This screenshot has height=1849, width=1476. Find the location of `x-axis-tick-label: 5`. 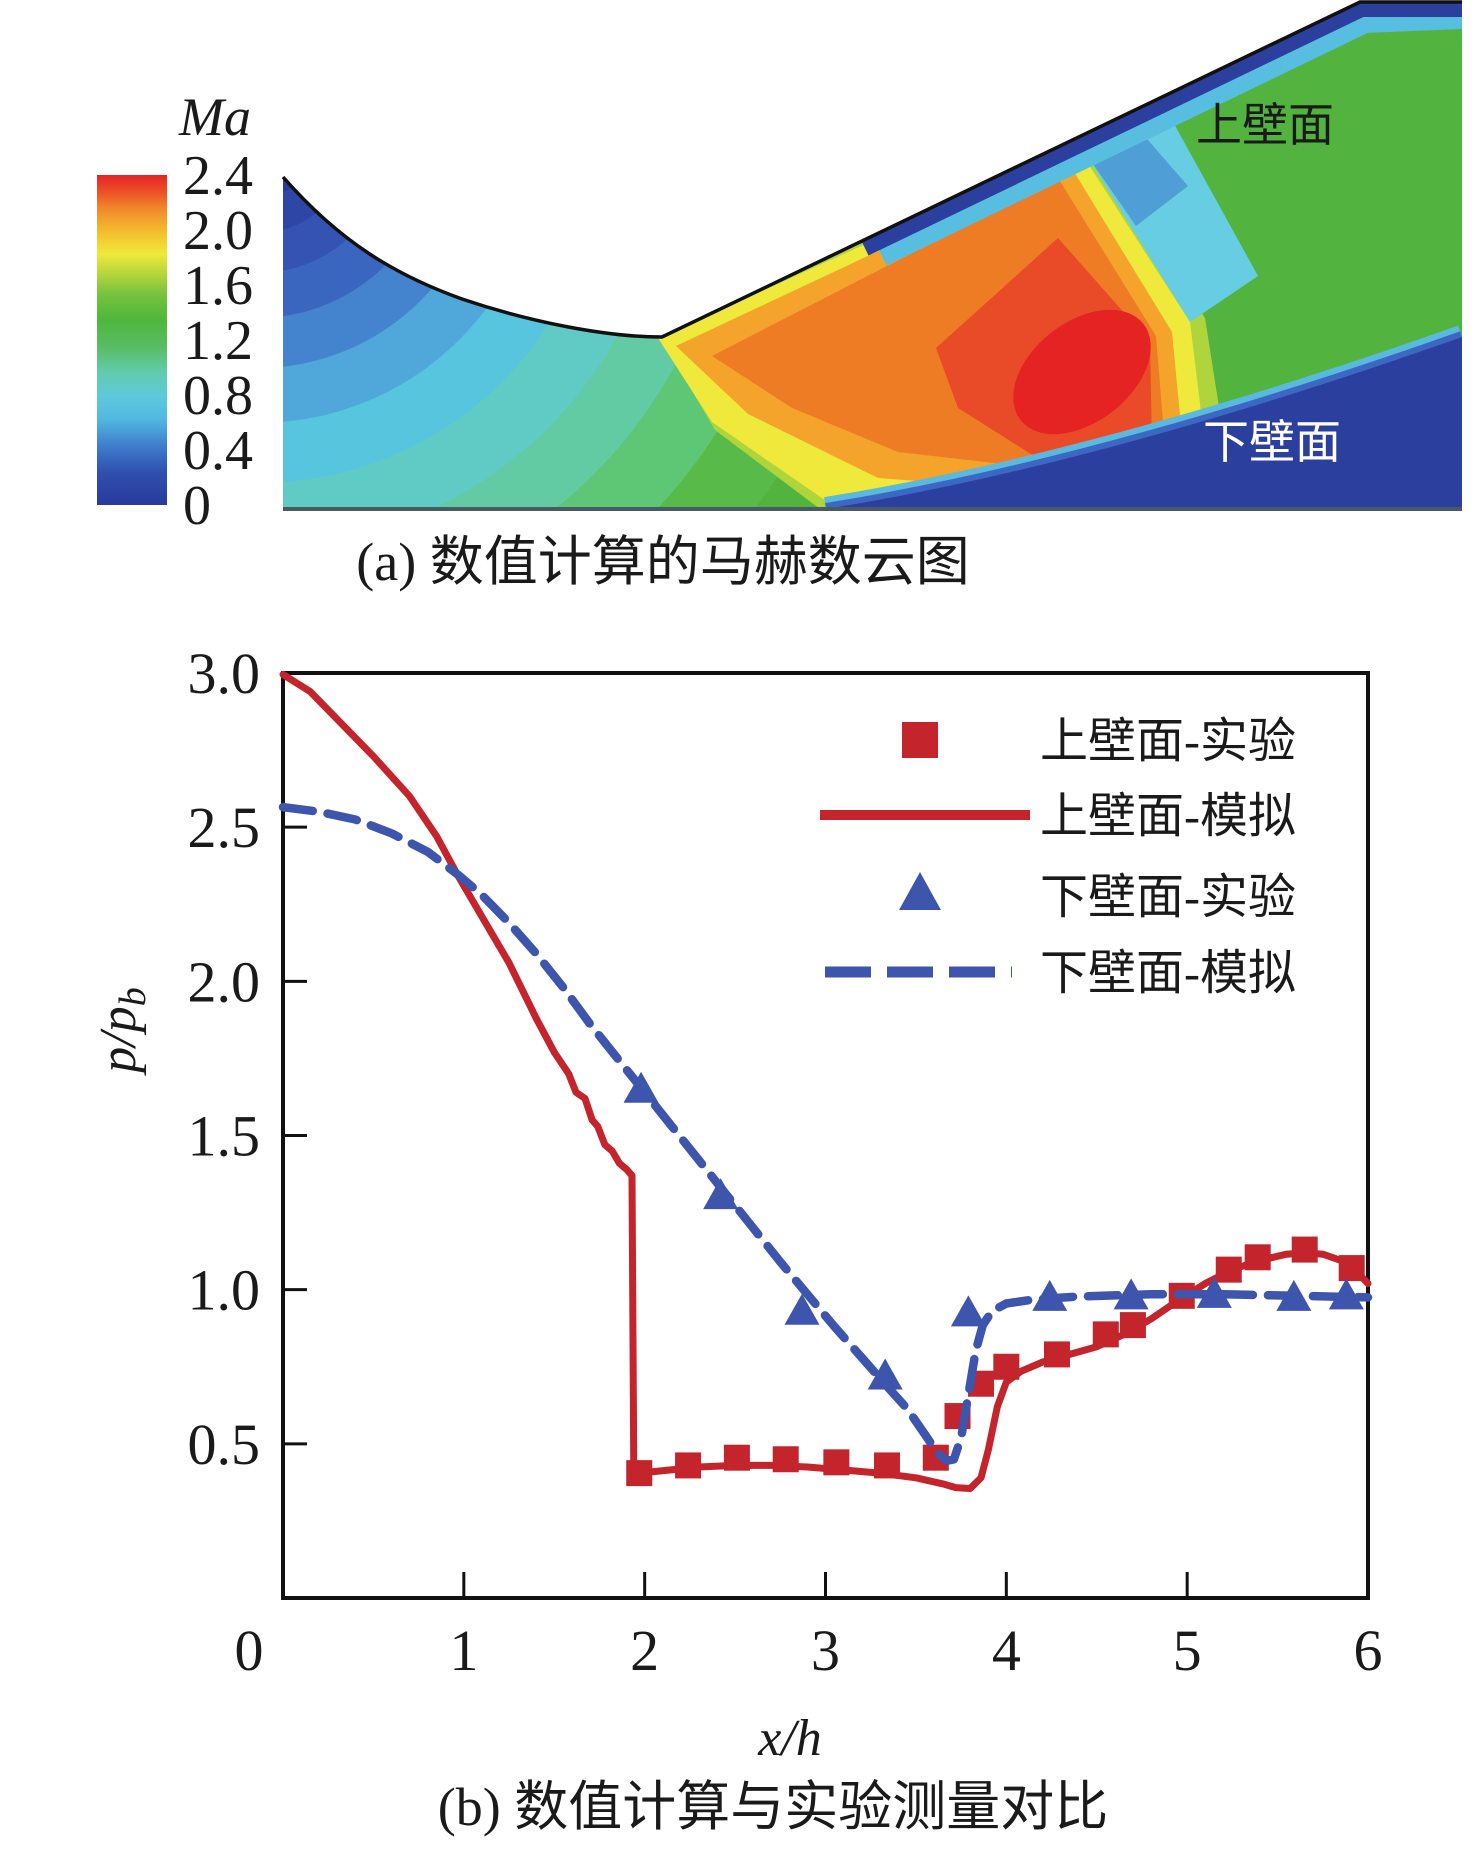

x-axis-tick-label: 5 is located at coordinates (1187, 1650).